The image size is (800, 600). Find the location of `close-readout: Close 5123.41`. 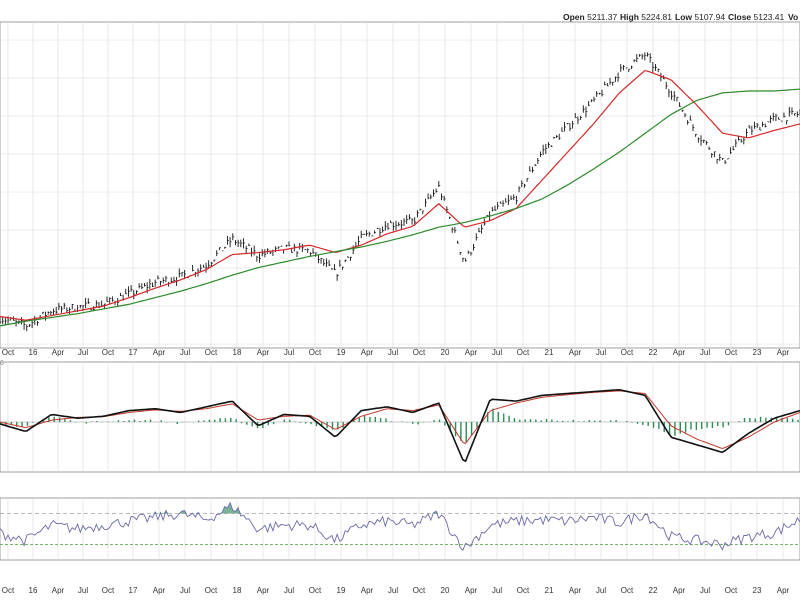

close-readout: Close 5123.41 is located at coordinates (756, 17).